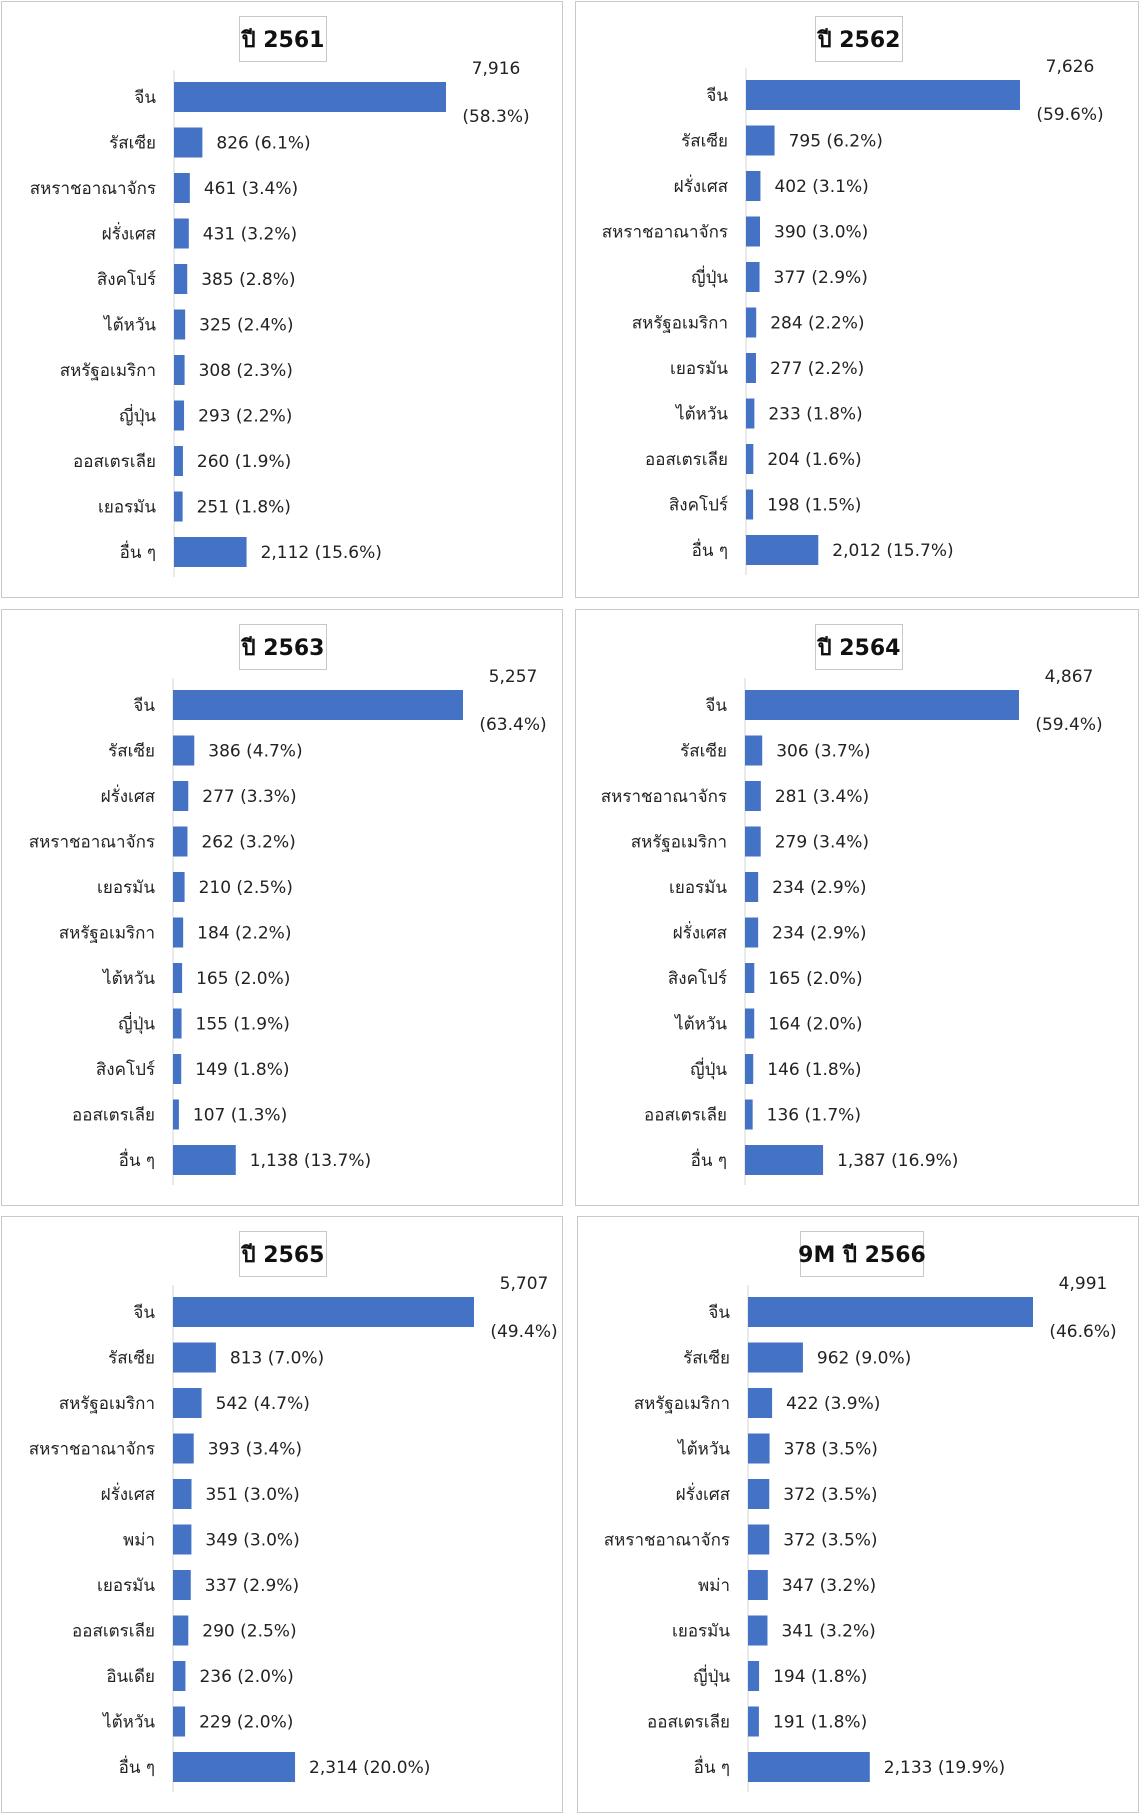 This screenshot has width=1141, height=1816. I want to click on data-label-percent: (59.6%), so click(1069, 115).